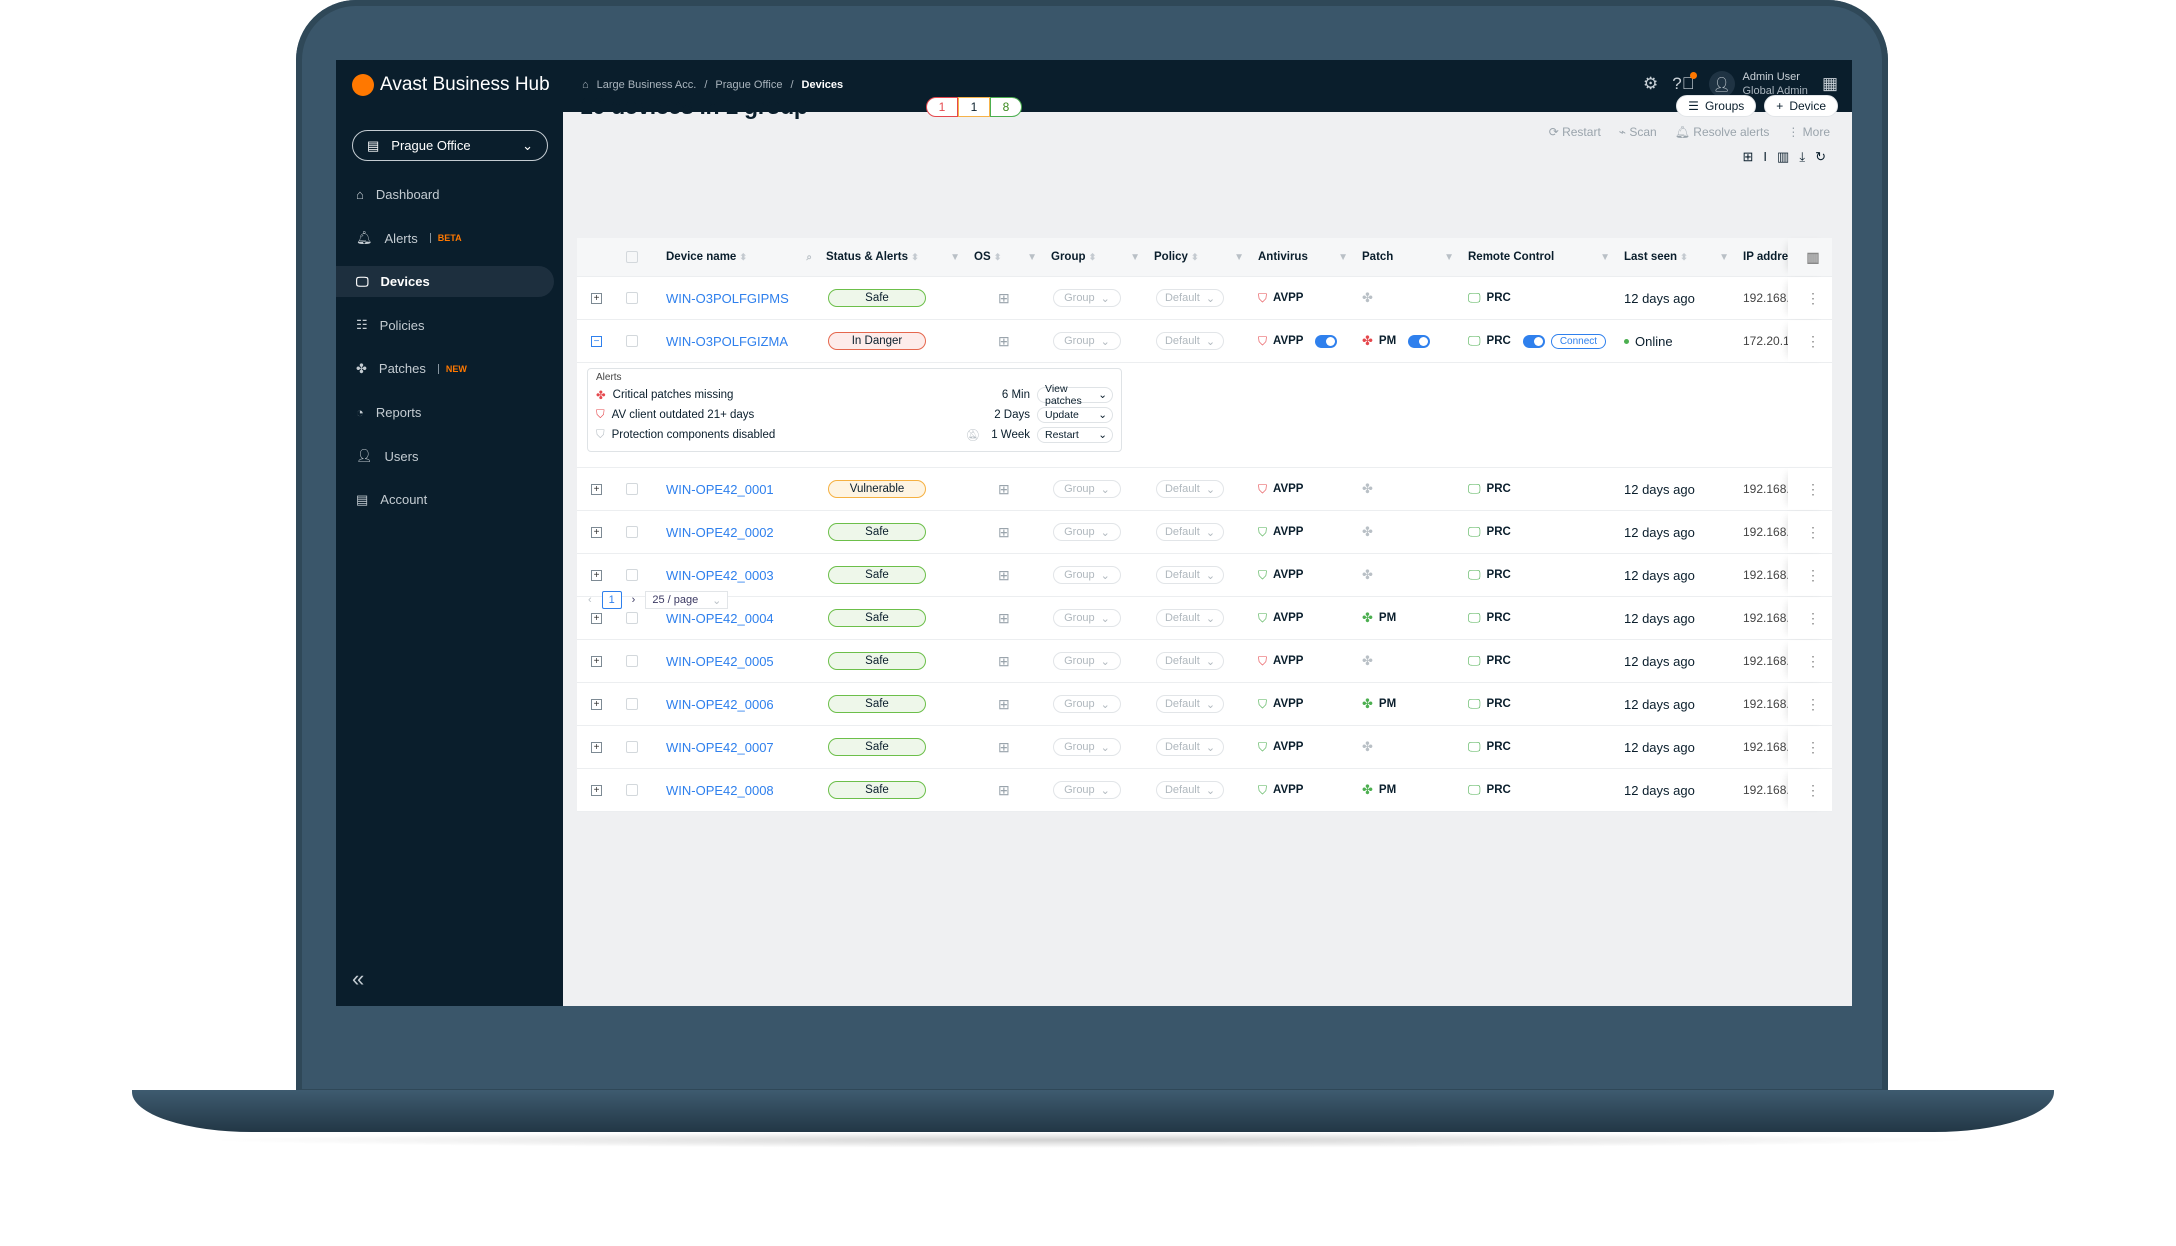 Image resolution: width=2176 pixels, height=1246 pixels. Describe the element at coordinates (640, 257) in the screenshot. I see `select-all` at that location.